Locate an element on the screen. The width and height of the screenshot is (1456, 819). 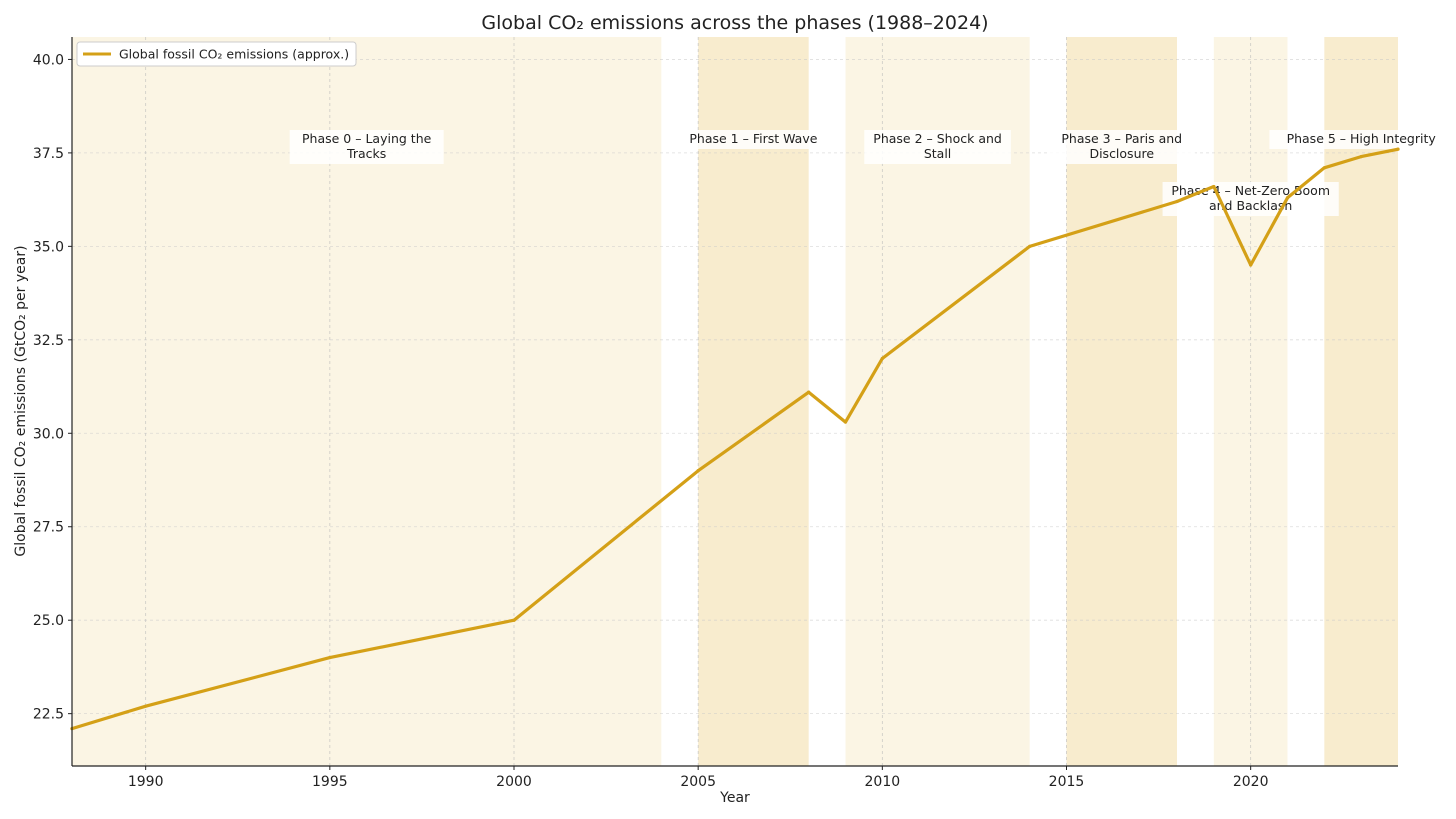
legend-box is located at coordinates (216, 54).